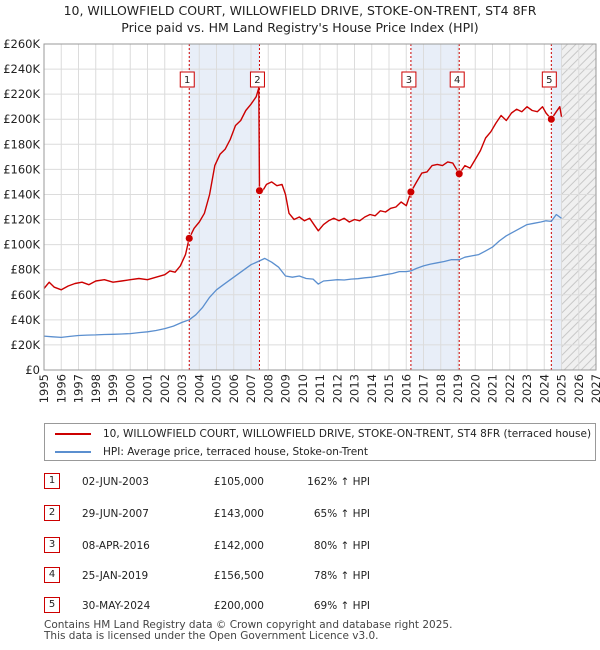 This screenshot has height=650, width=600. I want to click on y-tick-label: £200K, so click(21, 119).